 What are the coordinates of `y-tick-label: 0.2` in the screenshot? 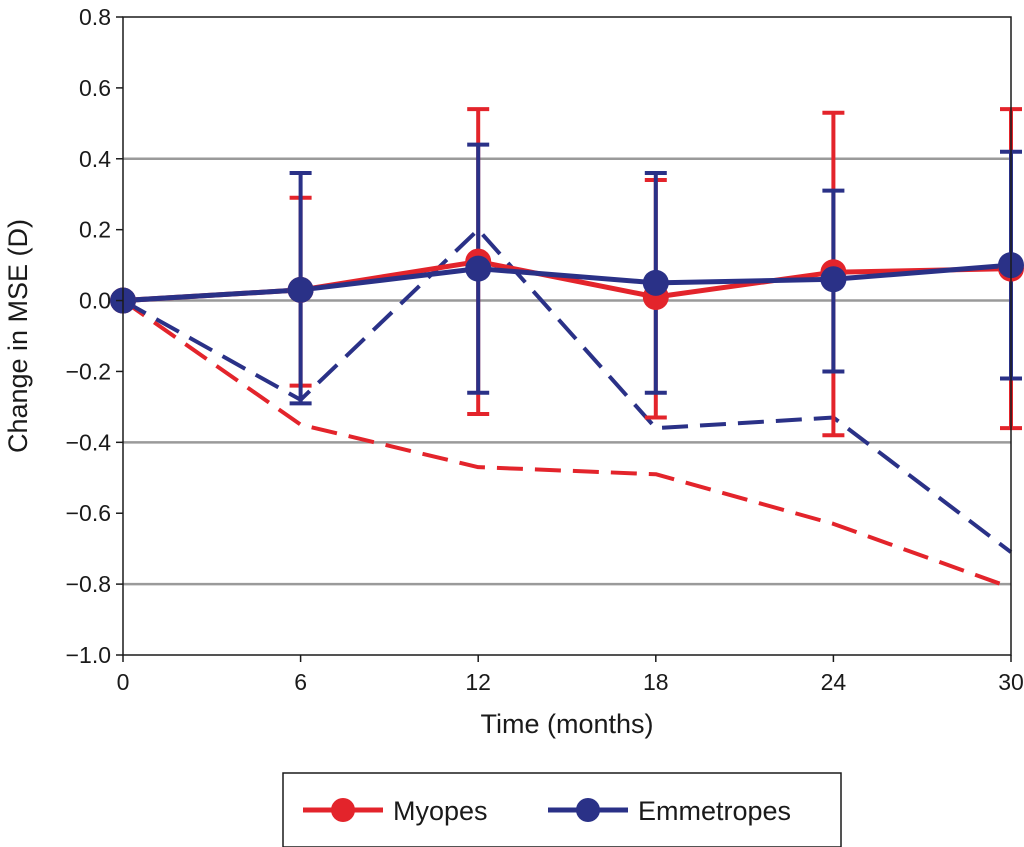 It's located at (95, 230).